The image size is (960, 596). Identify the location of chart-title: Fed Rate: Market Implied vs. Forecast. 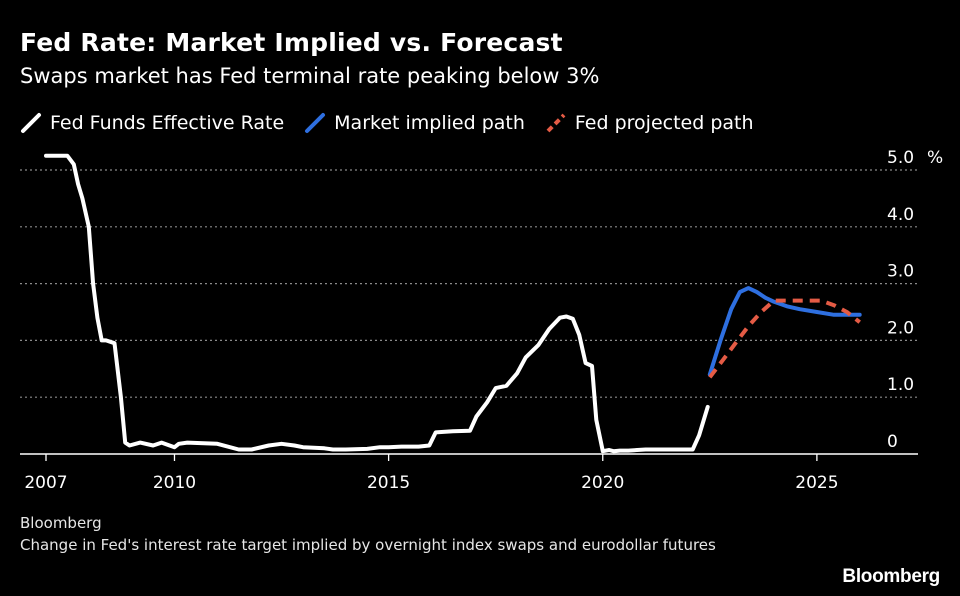
(291, 42).